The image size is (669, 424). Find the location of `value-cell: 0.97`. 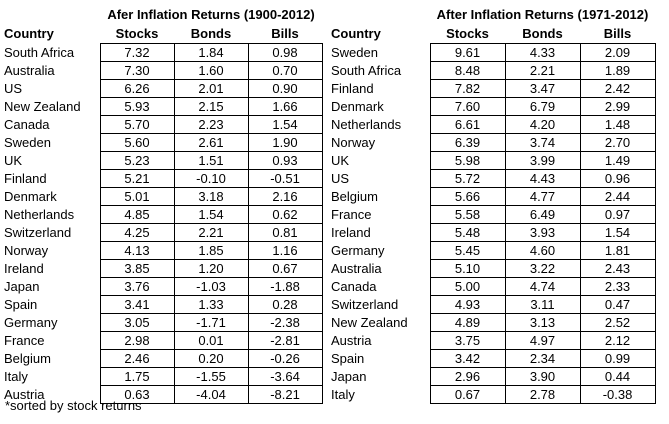

value-cell: 0.97 is located at coordinates (617, 214).